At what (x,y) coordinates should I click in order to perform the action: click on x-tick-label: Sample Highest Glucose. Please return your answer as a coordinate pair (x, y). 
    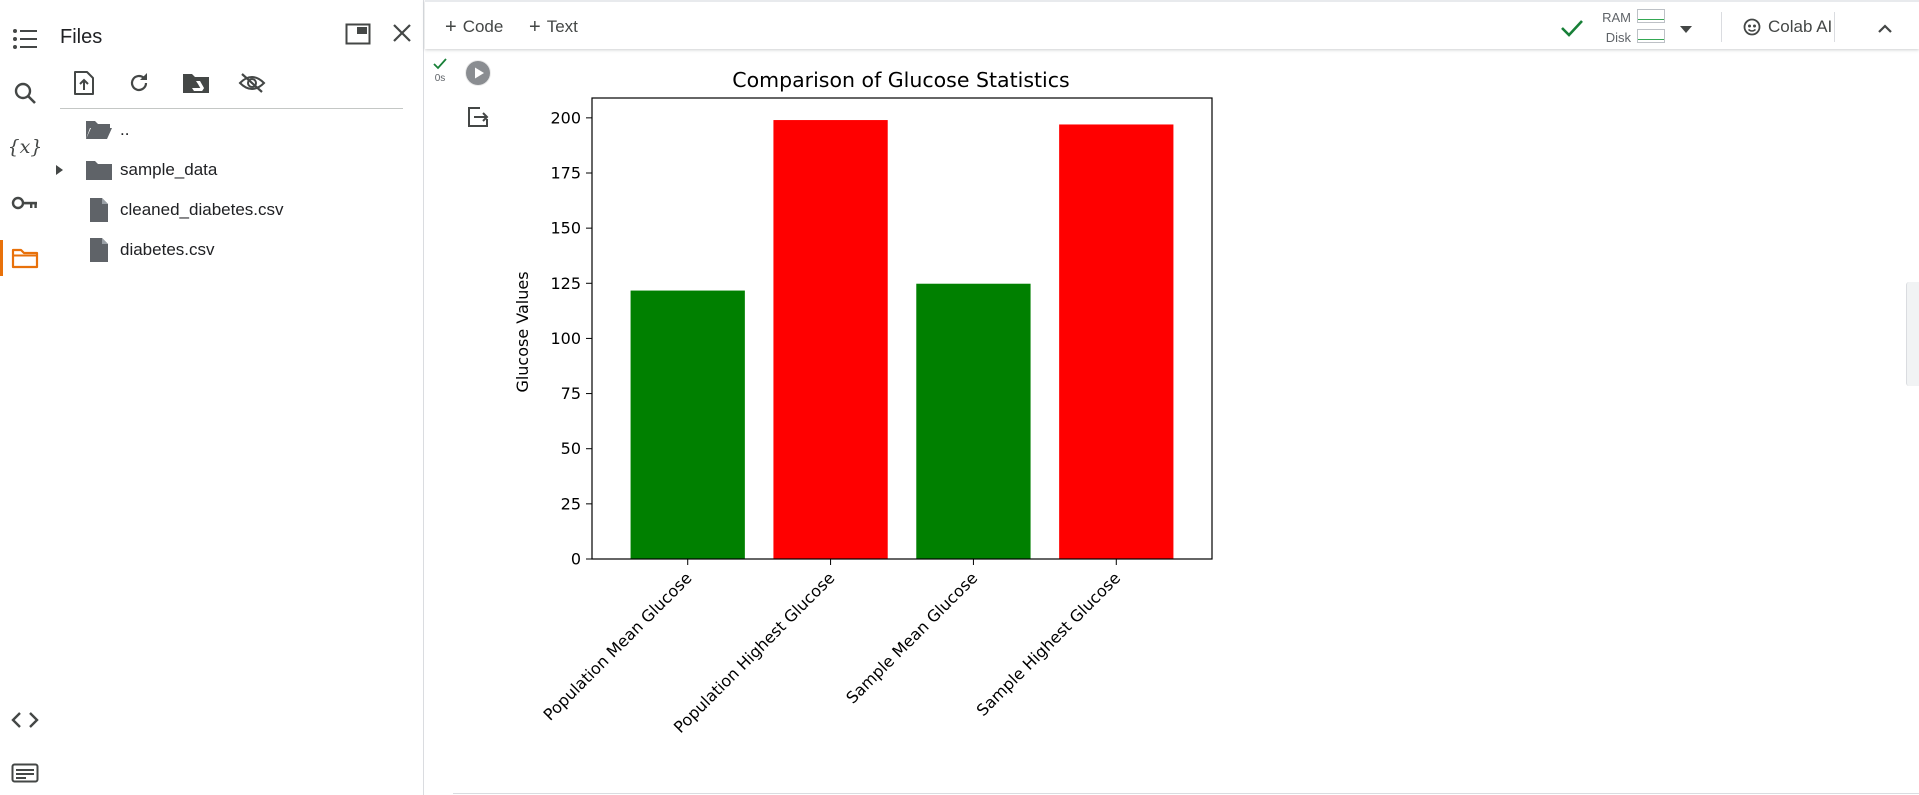
    Looking at the image, I should click on (1048, 643).